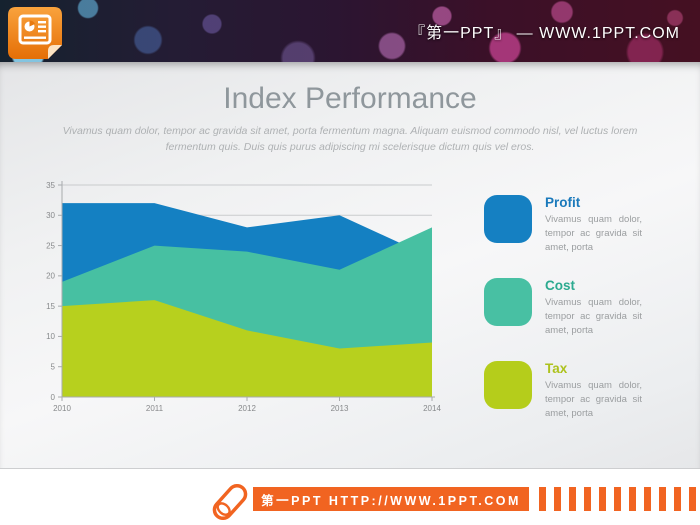  What do you see at coordinates (350, 31) in the screenshot?
I see `site-header-banner: 『第一PPT』 — WWW.1PPT.COM` at bounding box center [350, 31].